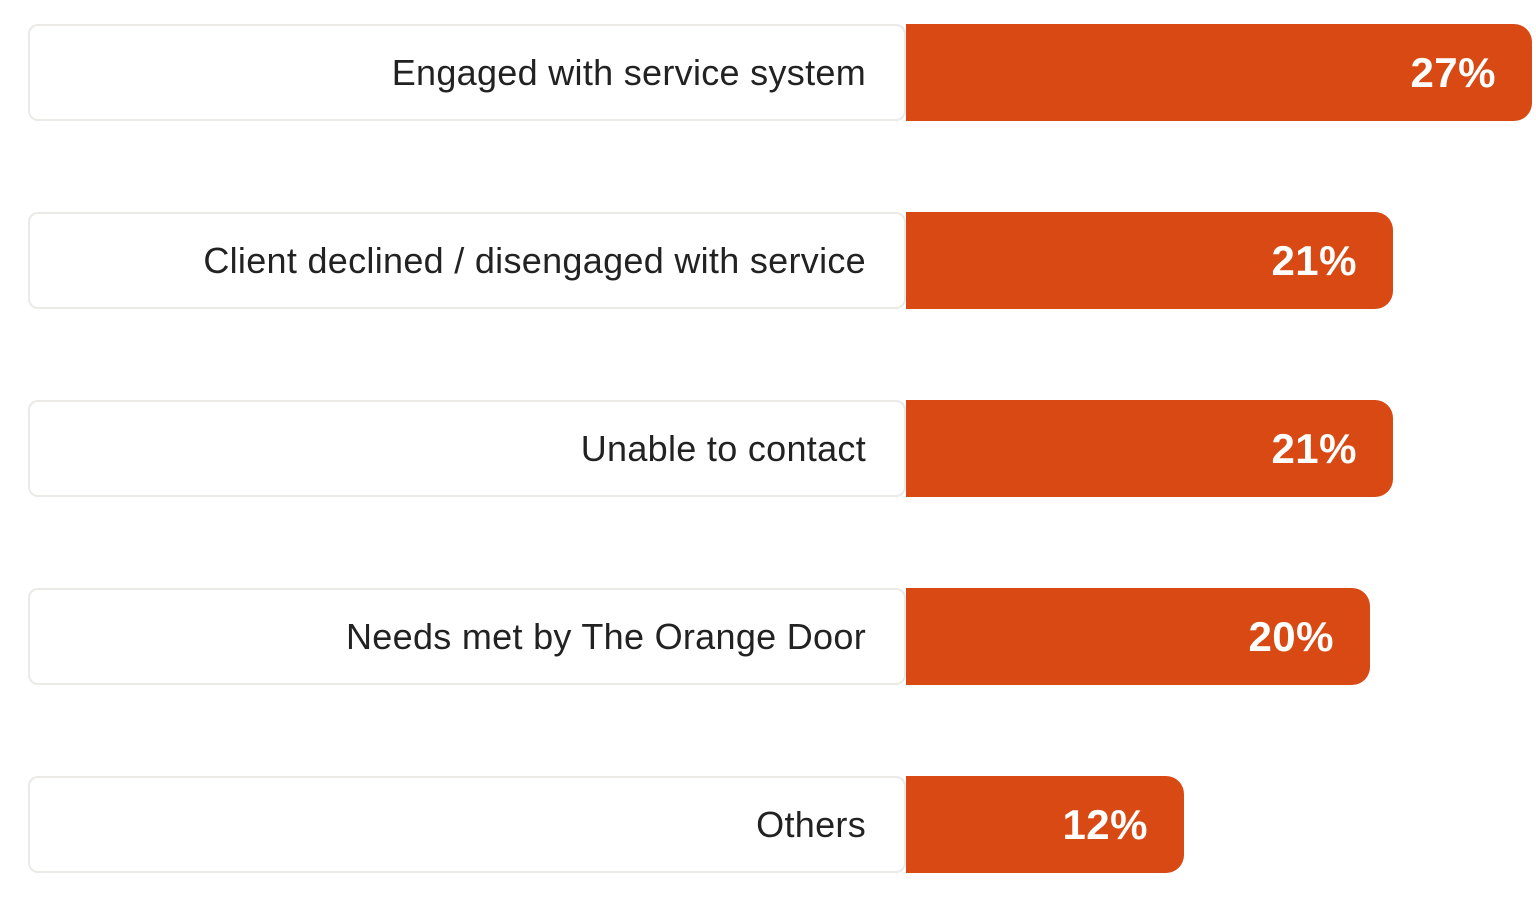 This screenshot has width=1536, height=899. I want to click on value-label: 12%, so click(1105, 824).